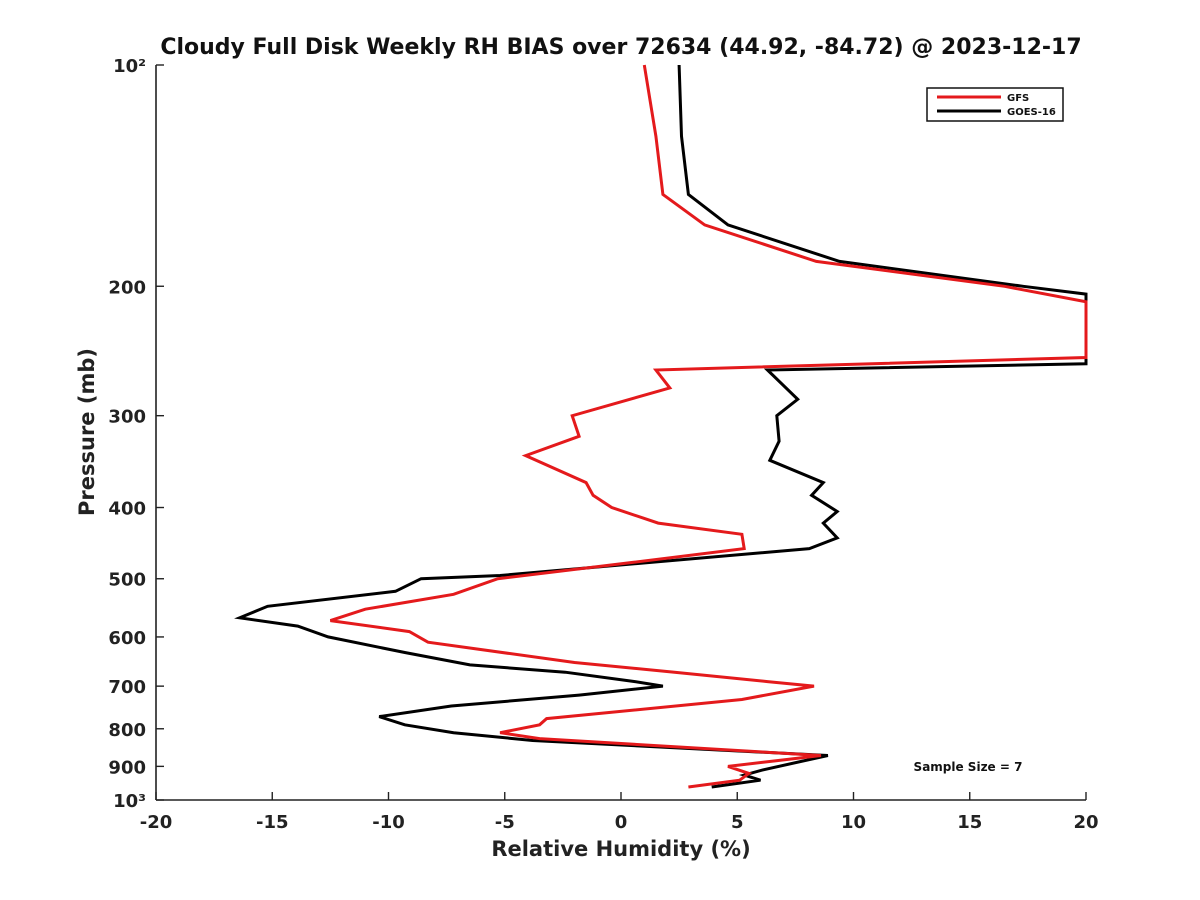  I want to click on legend: GFS GOES-16, so click(995, 104).